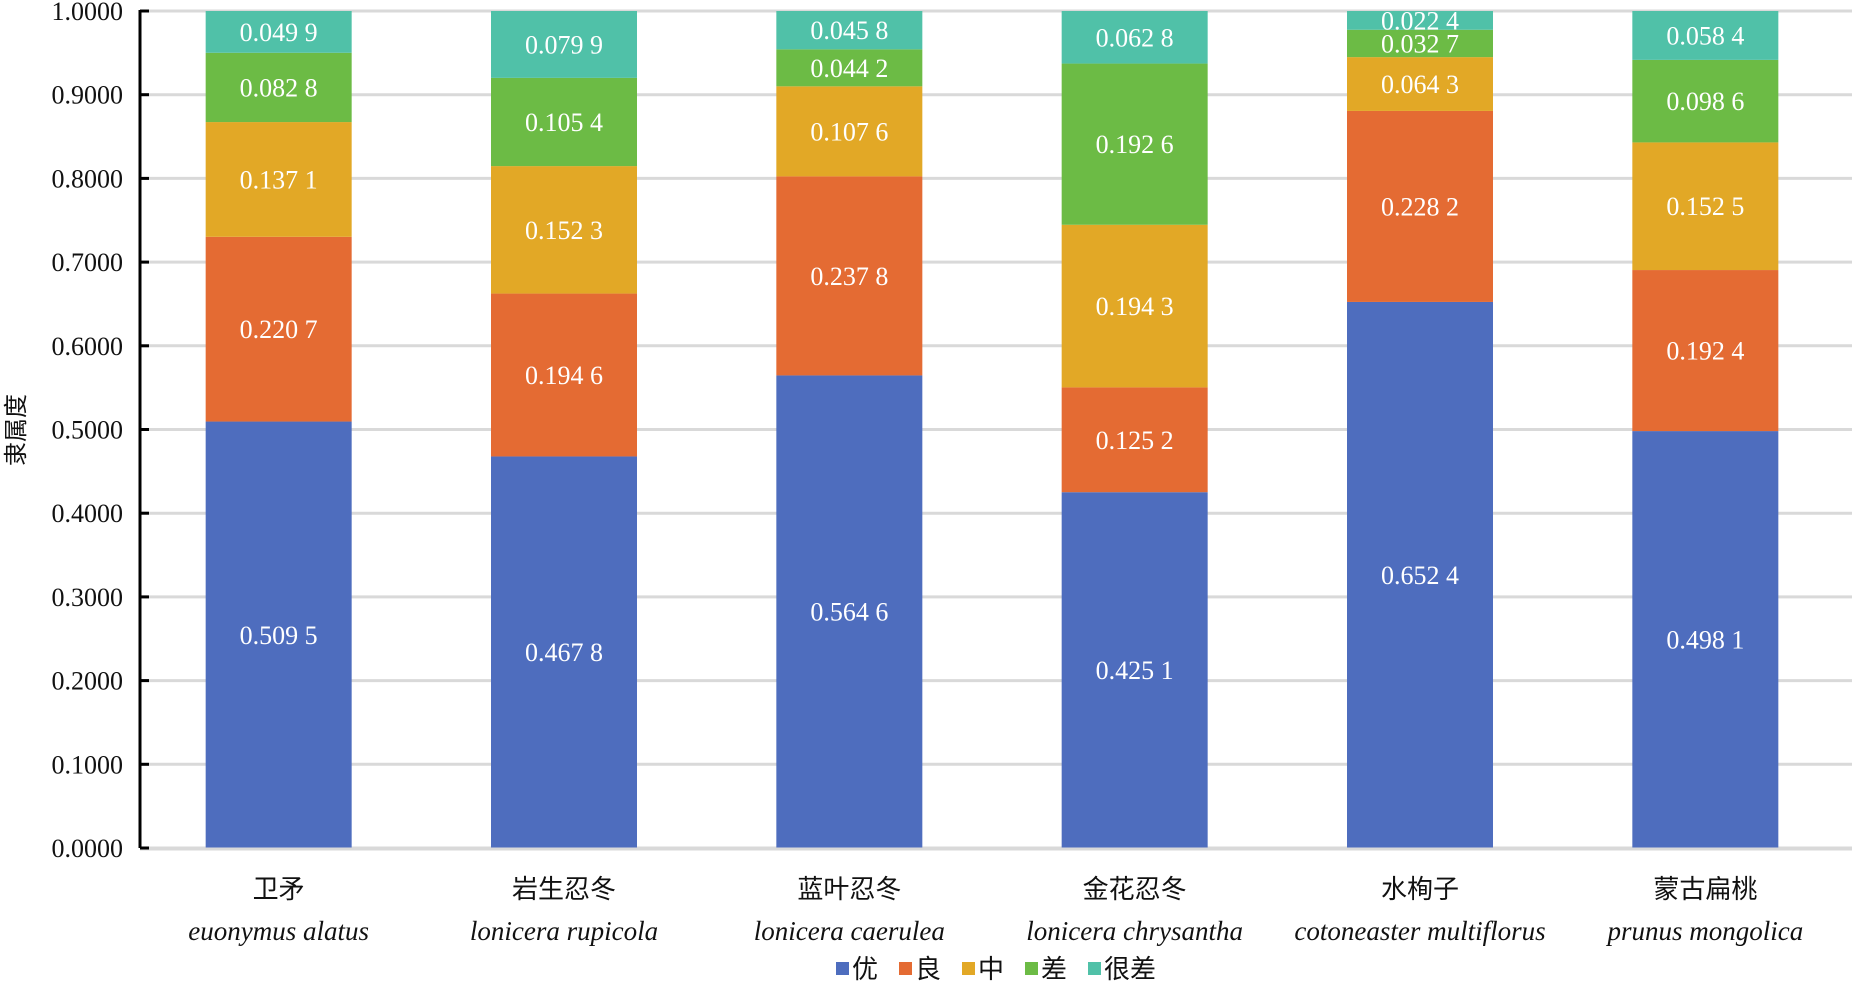  I want to click on data-label: 0.064 3, so click(1420, 84).